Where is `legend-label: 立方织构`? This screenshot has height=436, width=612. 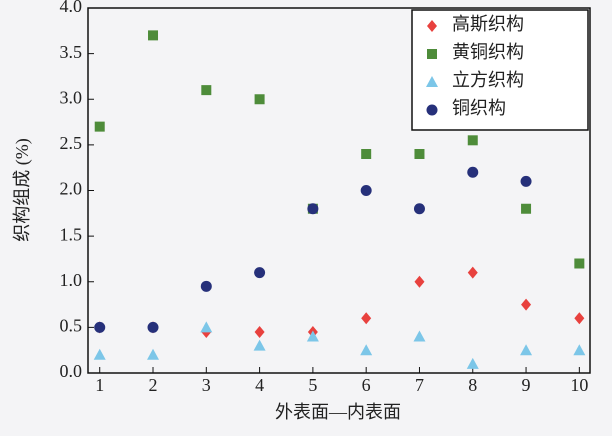 legend-label: 立方织构 is located at coordinates (488, 80).